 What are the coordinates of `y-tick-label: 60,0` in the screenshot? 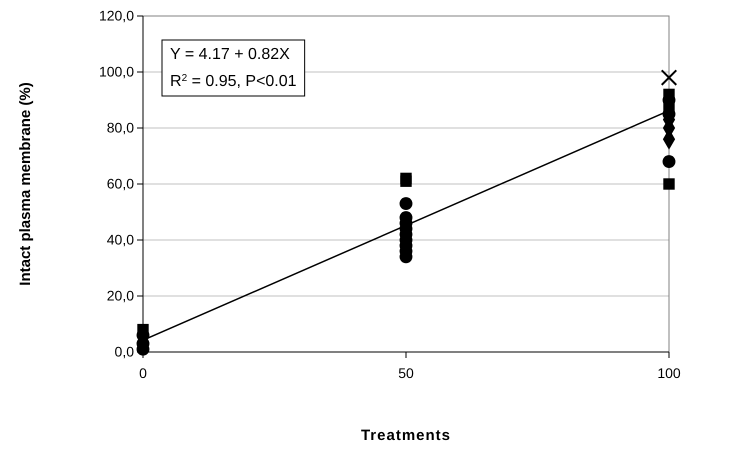 It's located at (120, 183).